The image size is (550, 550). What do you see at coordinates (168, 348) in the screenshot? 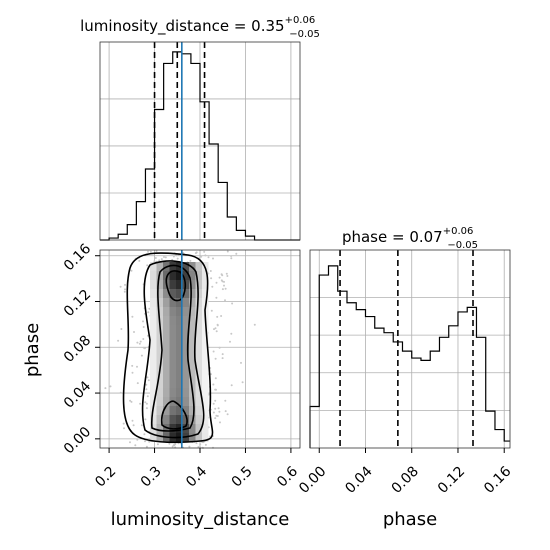
I see `contour-outer` at bounding box center [168, 348].